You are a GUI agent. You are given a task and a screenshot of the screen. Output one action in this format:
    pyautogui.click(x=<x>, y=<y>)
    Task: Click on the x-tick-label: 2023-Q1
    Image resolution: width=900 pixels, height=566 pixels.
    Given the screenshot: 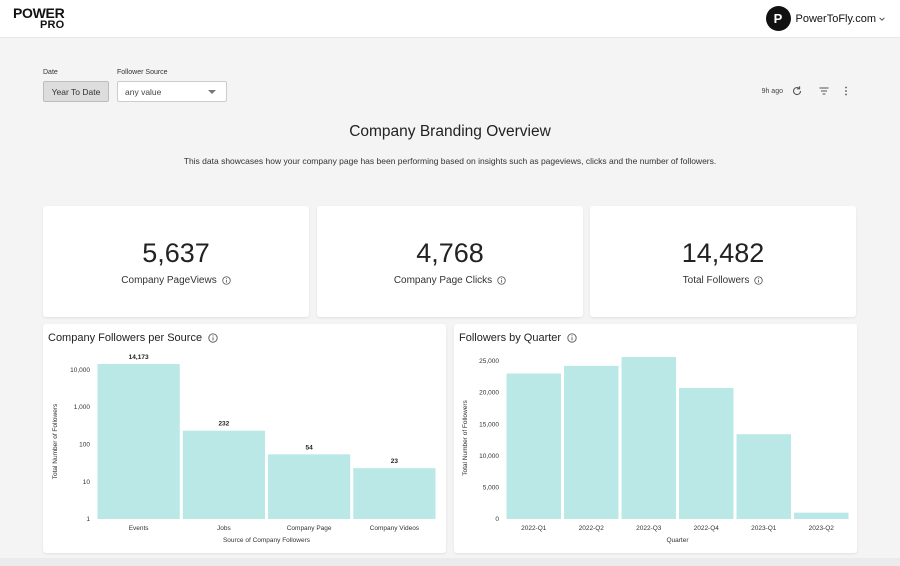 What is the action you would take?
    pyautogui.click(x=764, y=528)
    